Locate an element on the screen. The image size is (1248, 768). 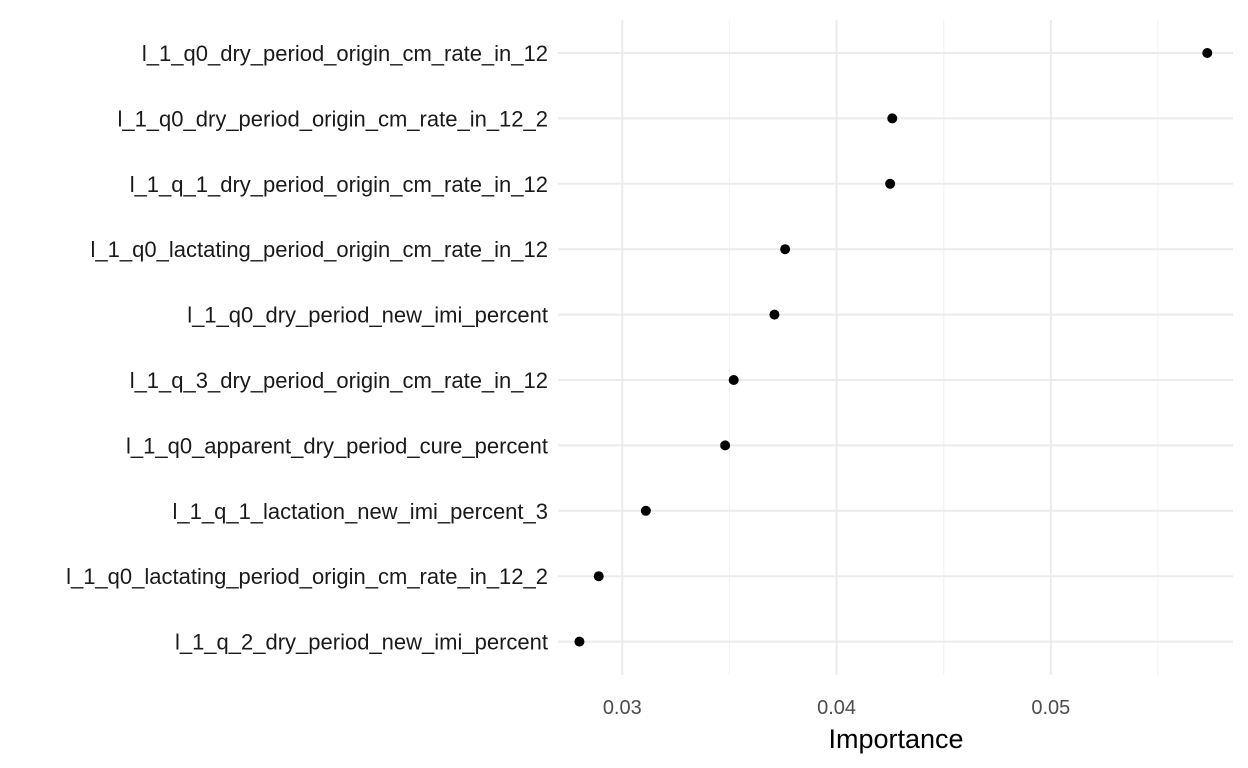
x-axis-title: Importance is located at coordinates (895, 739).